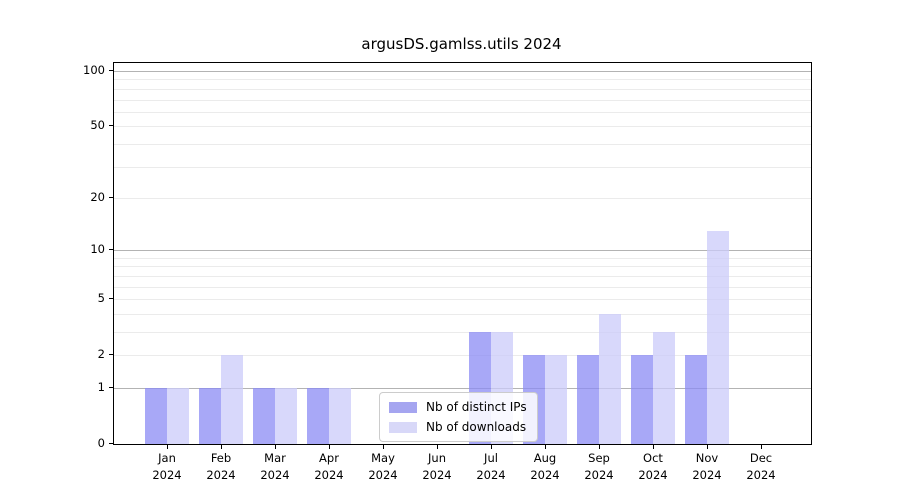  I want to click on bar-distinct-ips-jan, so click(156, 416).